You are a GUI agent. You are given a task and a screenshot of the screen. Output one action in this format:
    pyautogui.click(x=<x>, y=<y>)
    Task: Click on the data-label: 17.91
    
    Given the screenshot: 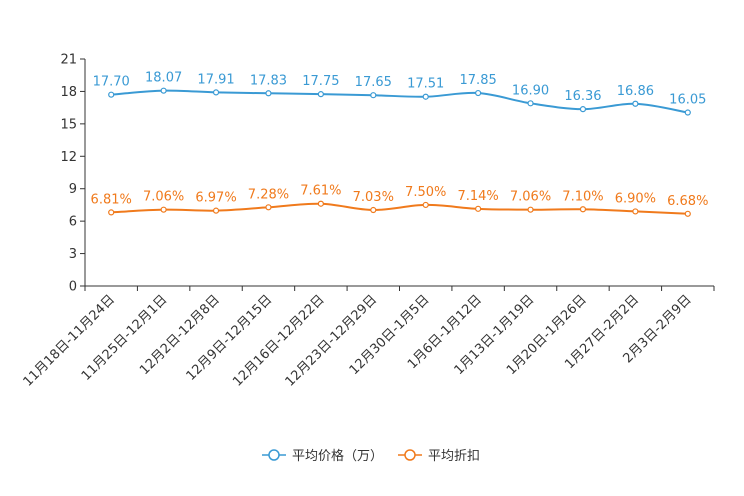 What is the action you would take?
    pyautogui.click(x=215, y=79)
    